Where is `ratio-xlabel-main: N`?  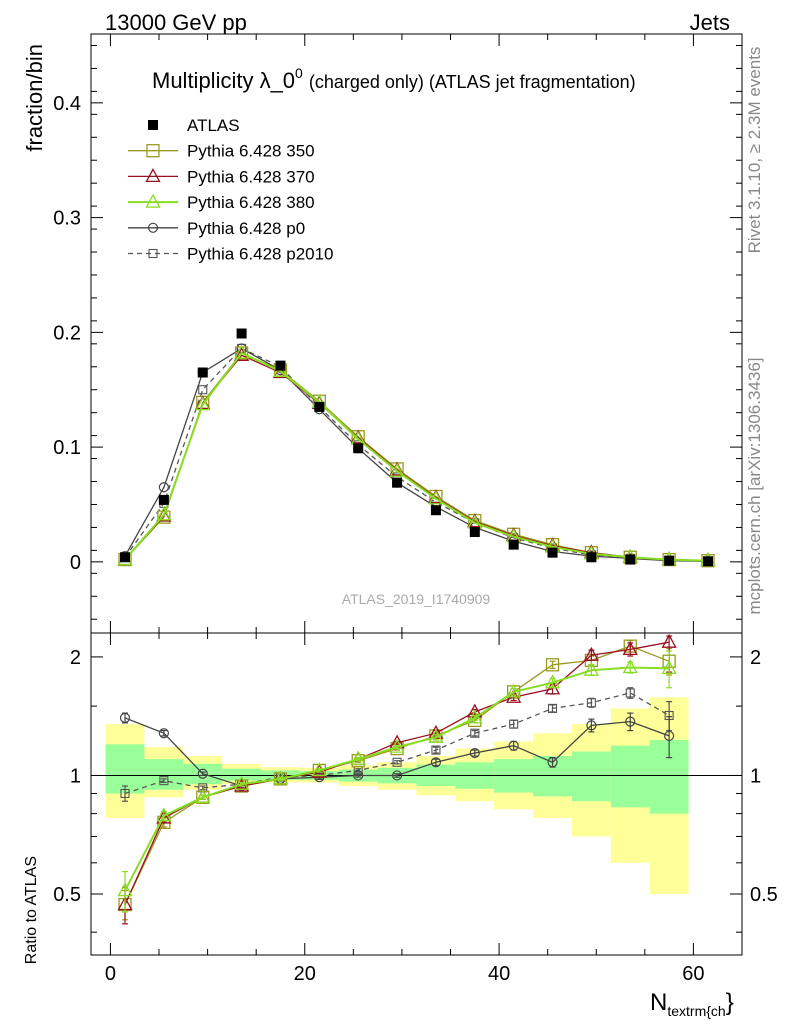
ratio-xlabel-main: N is located at coordinates (658, 1002).